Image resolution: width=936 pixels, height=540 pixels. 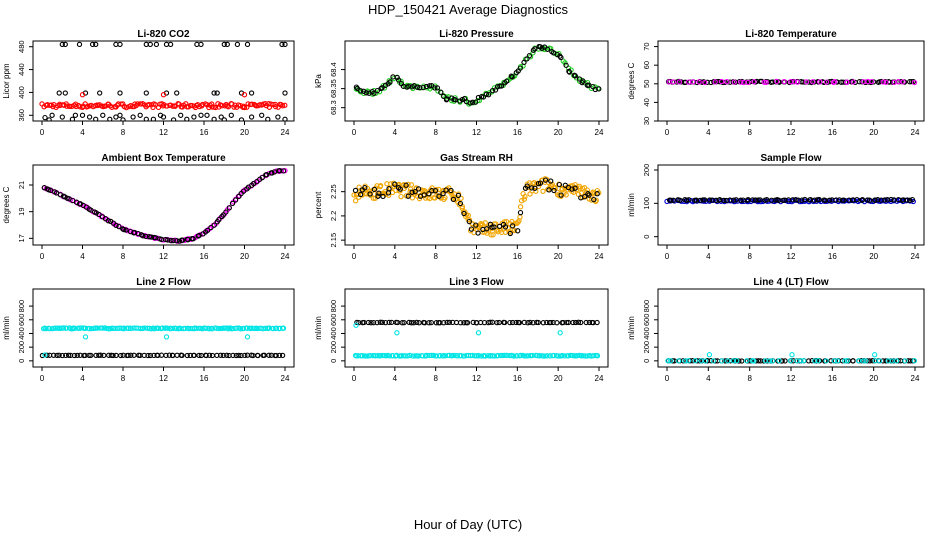 What do you see at coordinates (477, 75) in the screenshot?
I see `plot-area` at bounding box center [477, 75].